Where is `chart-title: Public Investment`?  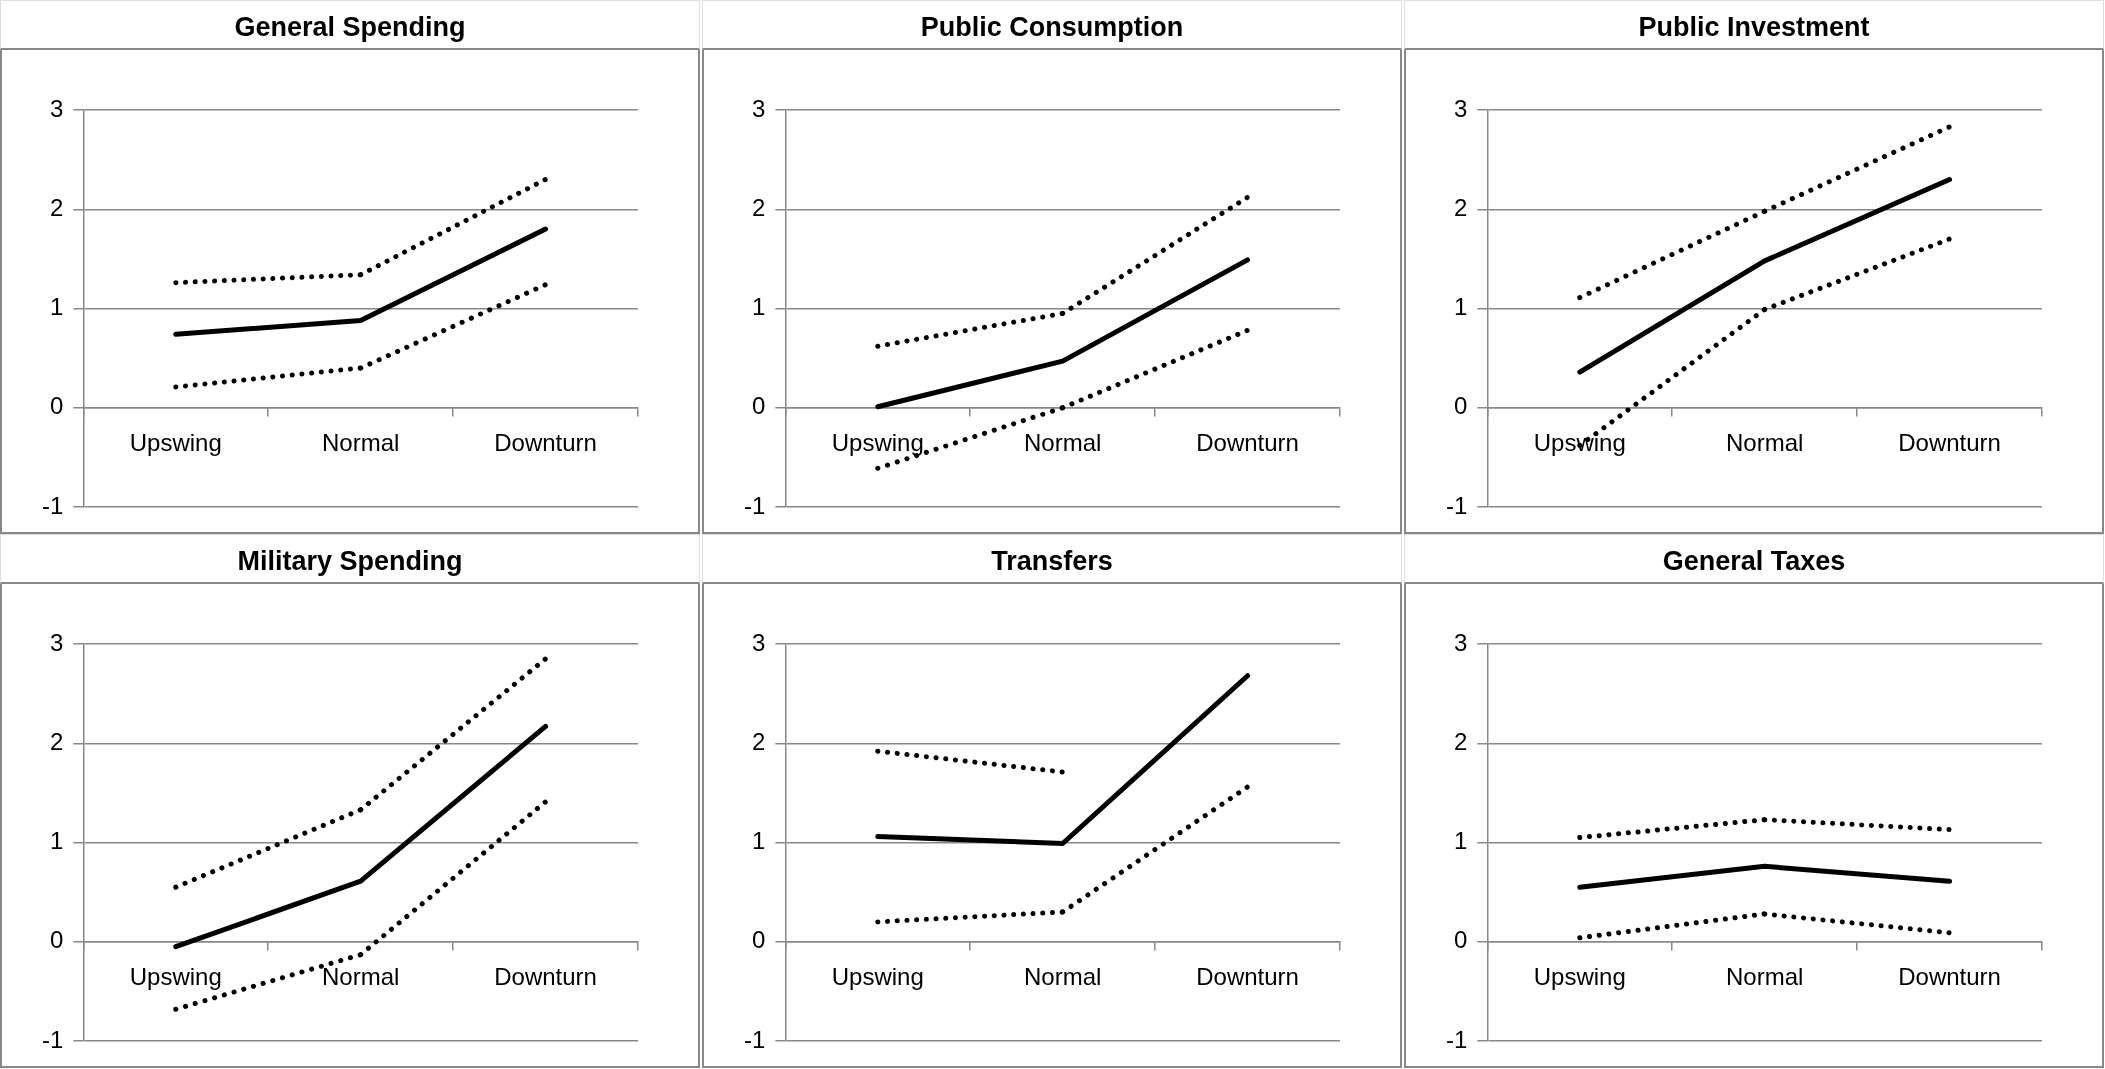 chart-title: Public Investment is located at coordinates (1754, 25).